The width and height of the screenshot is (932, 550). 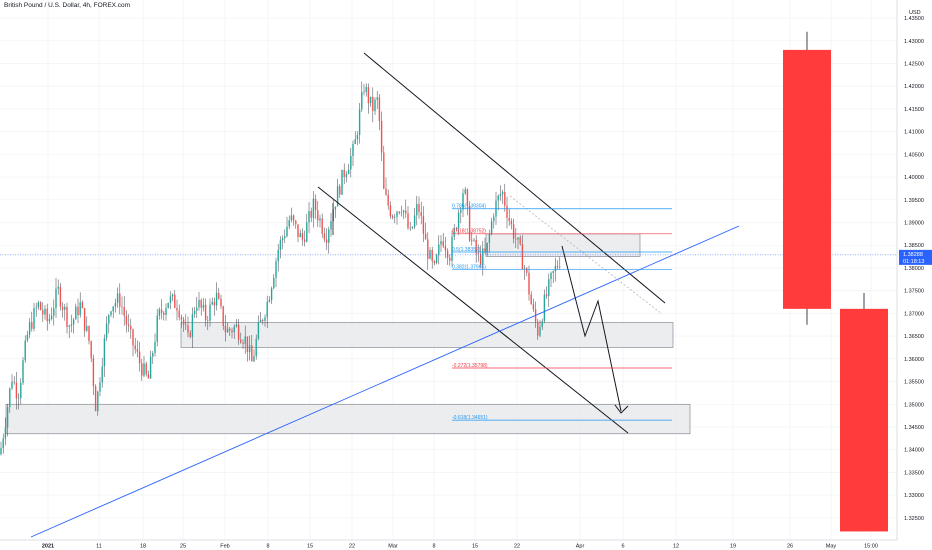 I want to click on big-candle, so click(x=807, y=178).